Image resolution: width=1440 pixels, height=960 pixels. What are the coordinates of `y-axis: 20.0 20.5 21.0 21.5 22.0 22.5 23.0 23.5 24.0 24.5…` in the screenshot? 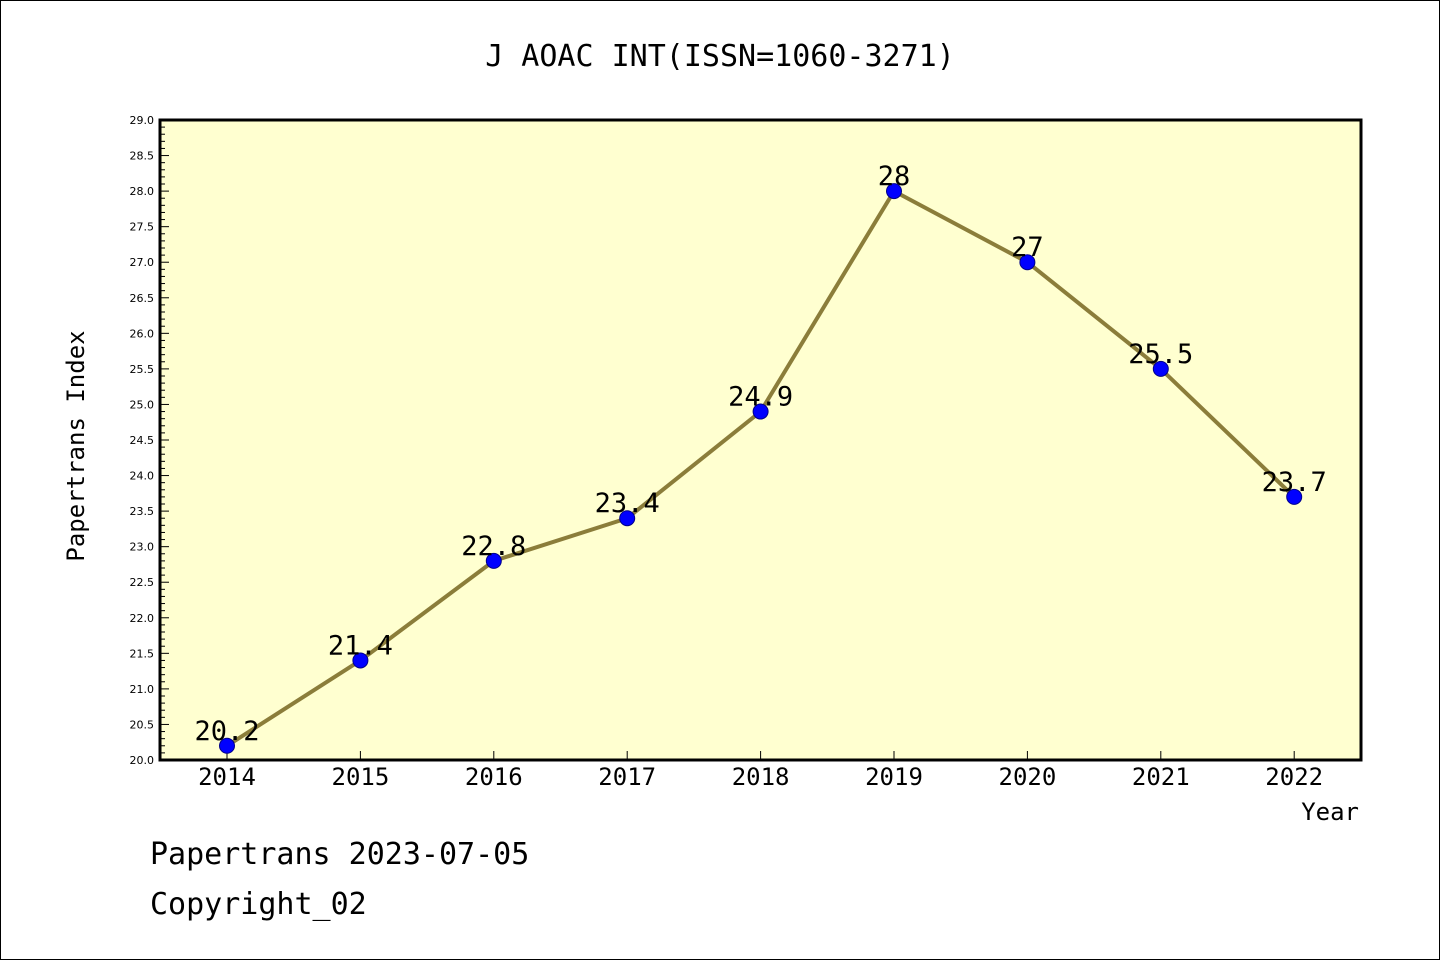 It's located at (149, 440).